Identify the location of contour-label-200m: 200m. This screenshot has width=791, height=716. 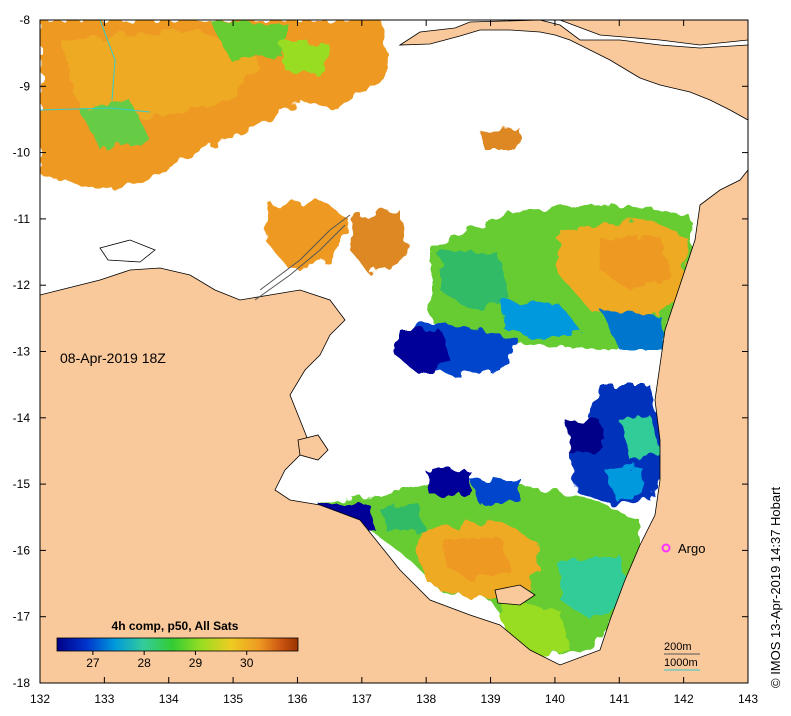
(678, 647).